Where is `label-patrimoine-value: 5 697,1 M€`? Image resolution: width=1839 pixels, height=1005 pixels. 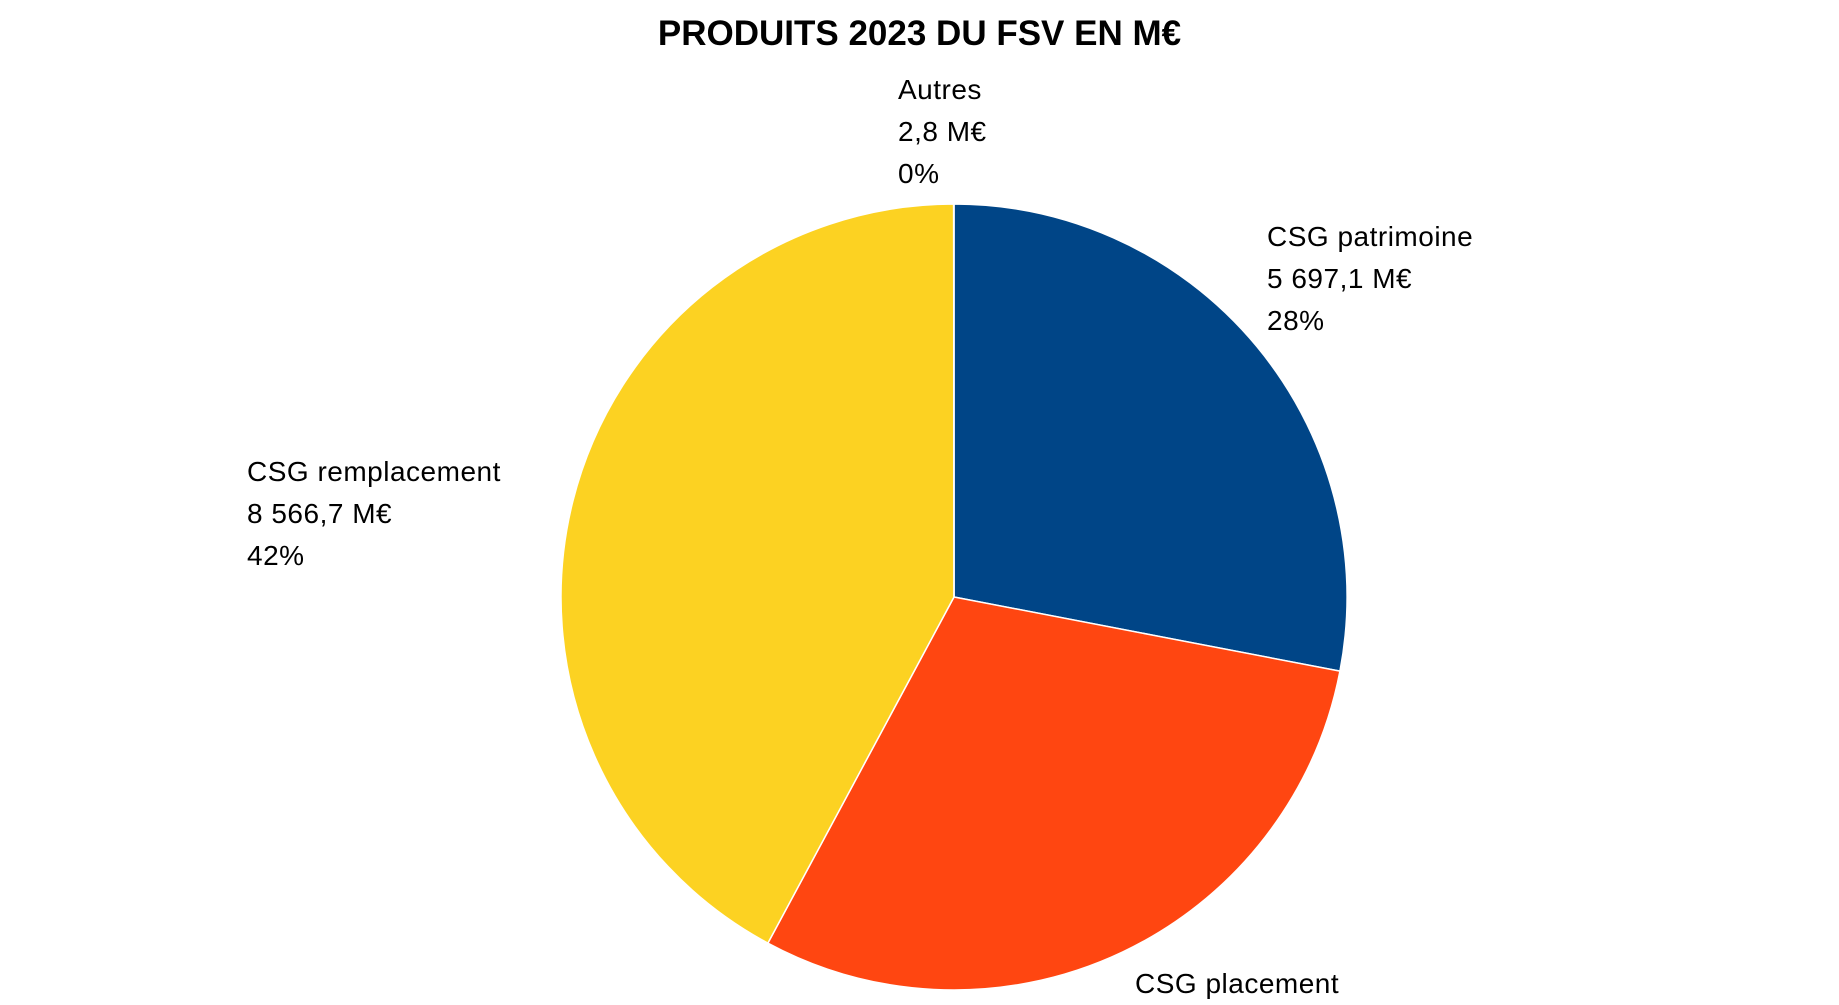 label-patrimoine-value: 5 697,1 M€ is located at coordinates (1370, 279).